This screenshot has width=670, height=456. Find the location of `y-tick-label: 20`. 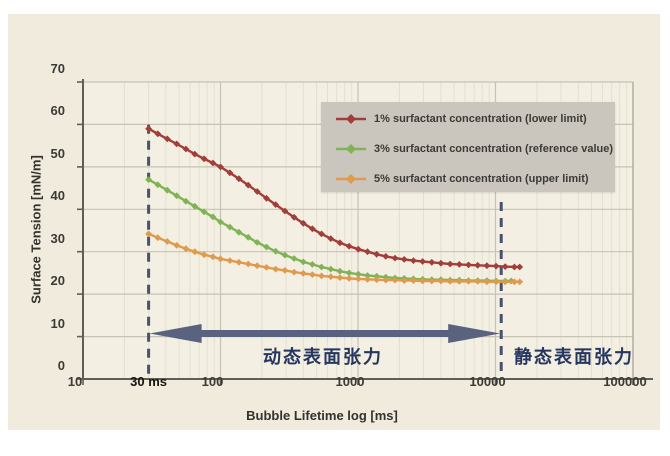

y-tick-label: 20 is located at coordinates (57, 281).